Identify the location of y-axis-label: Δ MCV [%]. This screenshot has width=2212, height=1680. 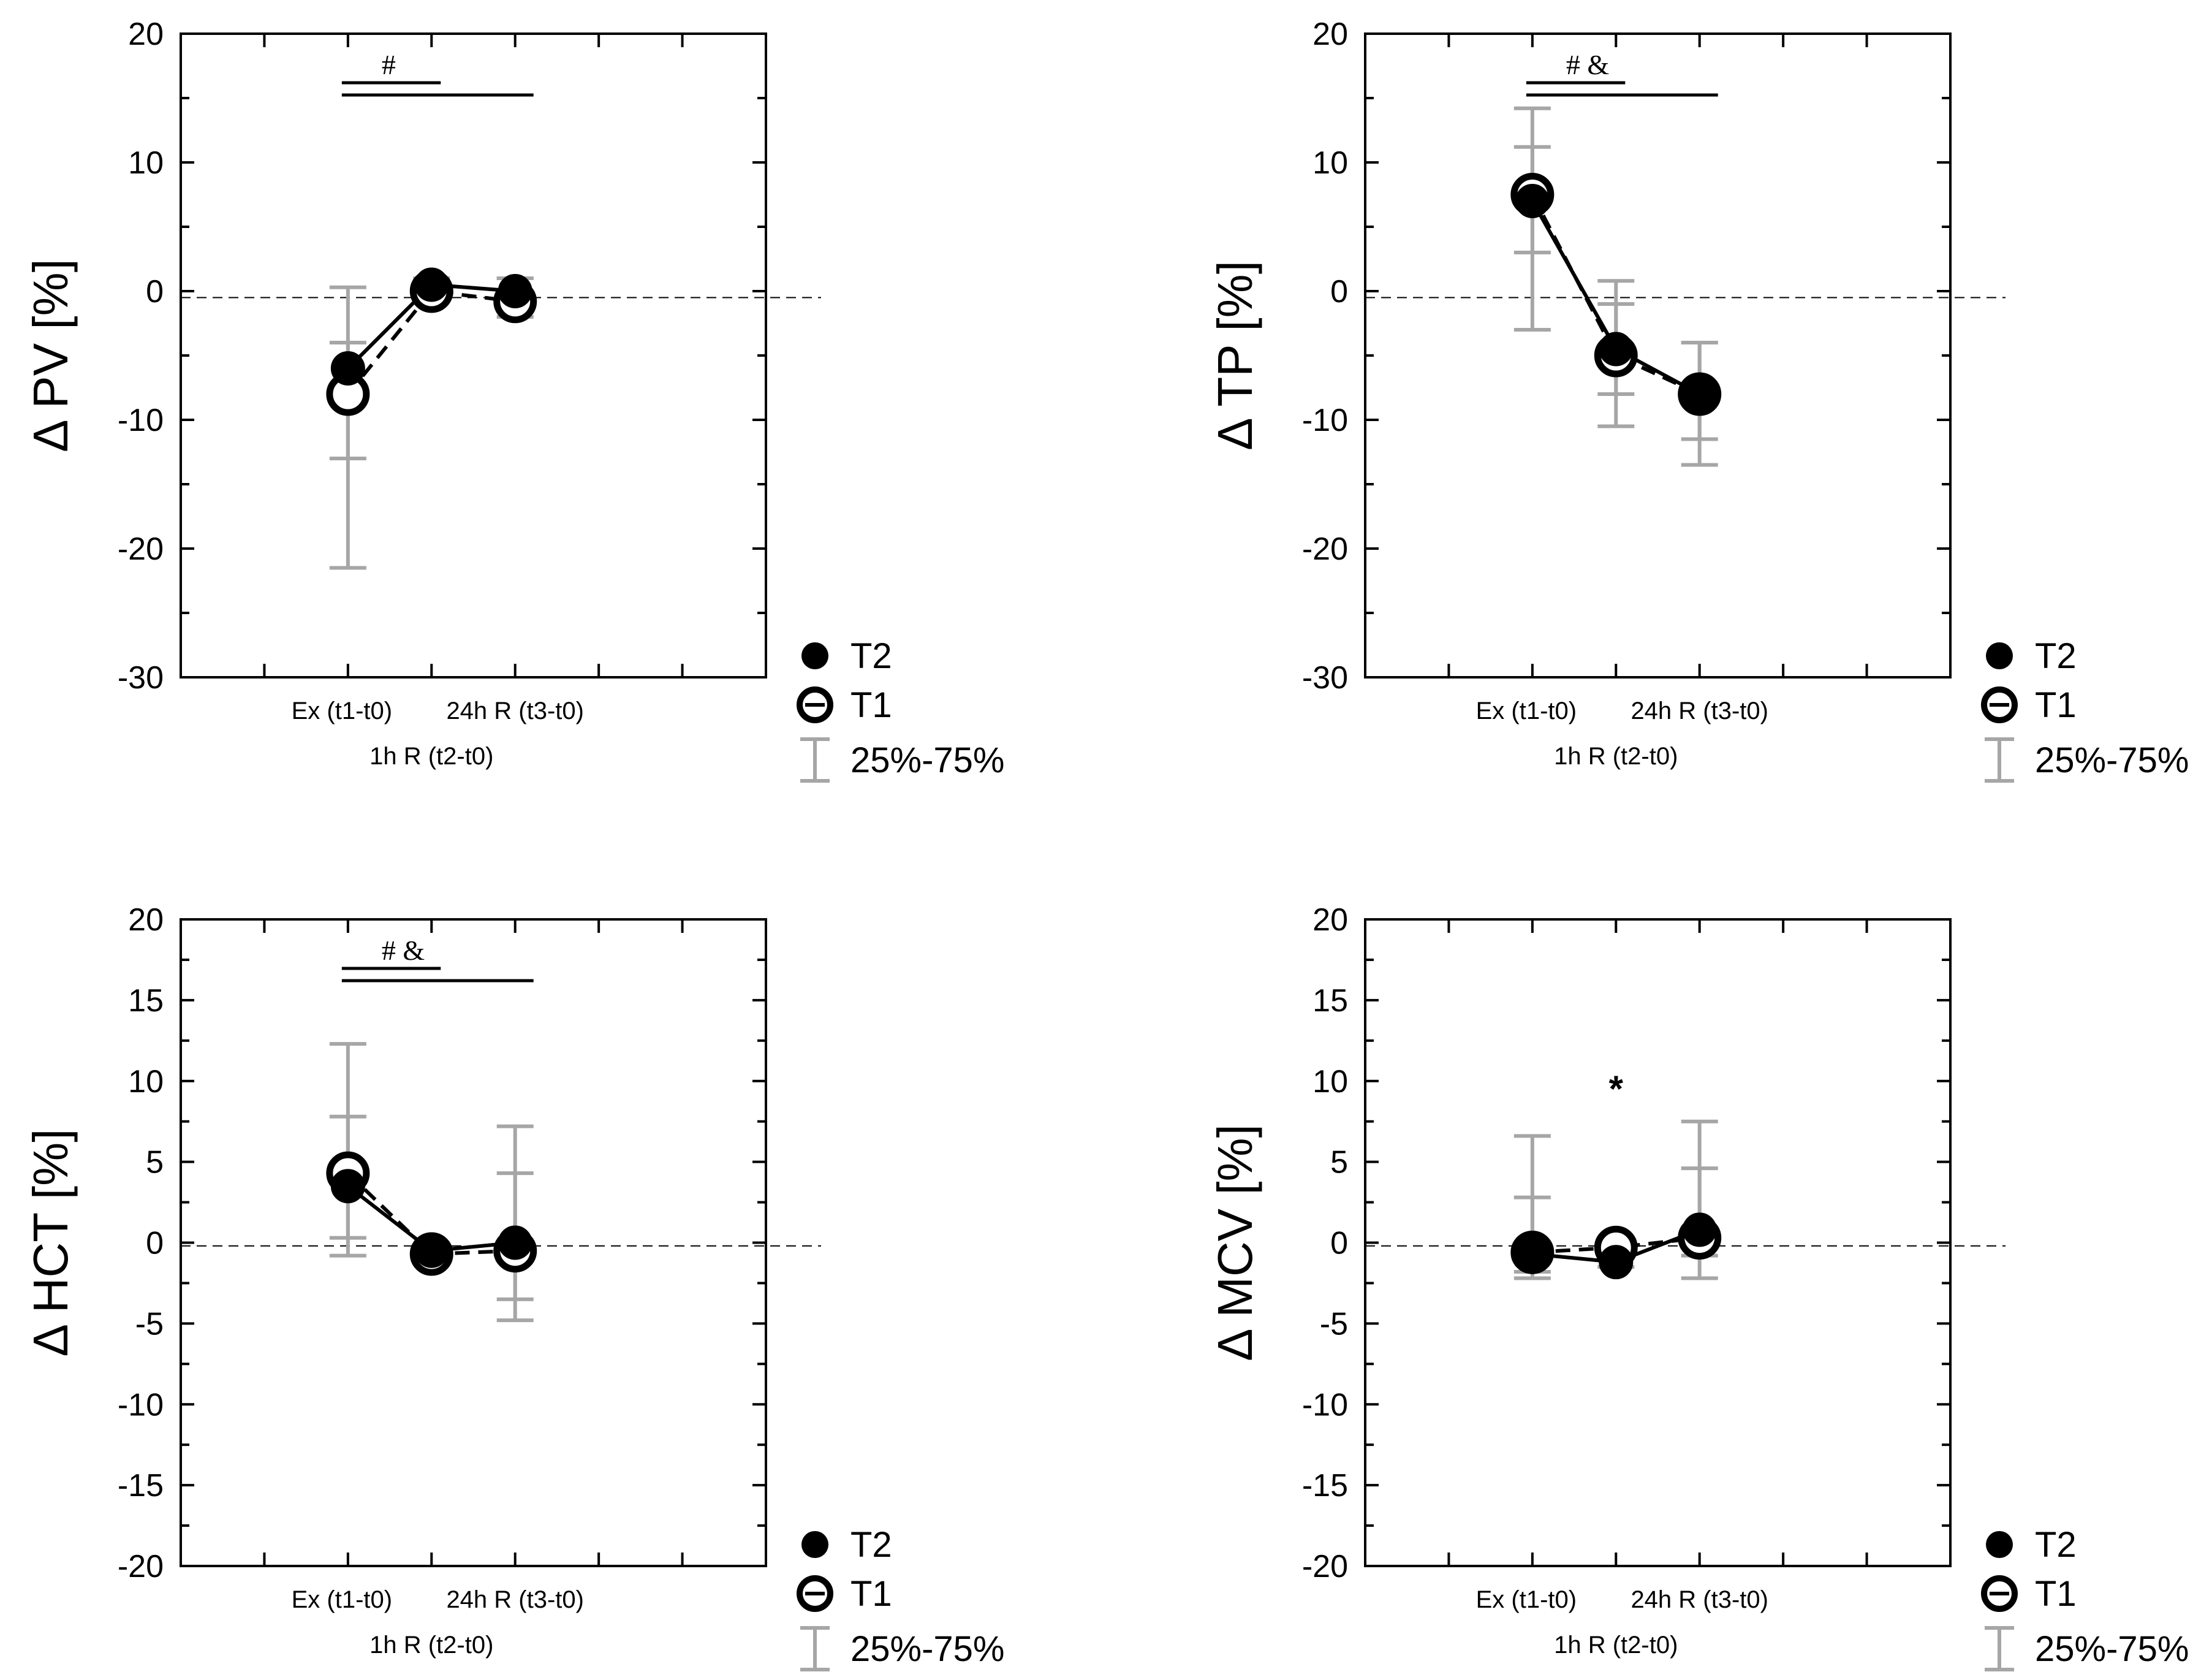
(1235, 1242).